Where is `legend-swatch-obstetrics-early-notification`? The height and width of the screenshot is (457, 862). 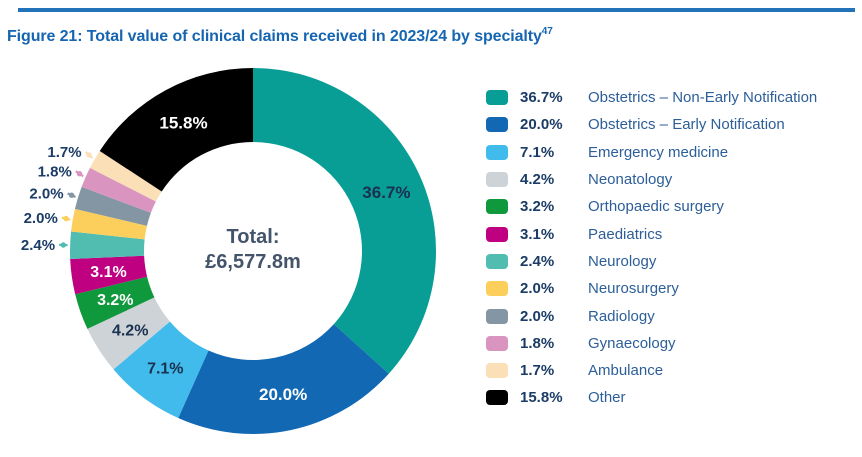 legend-swatch-obstetrics-early-notification is located at coordinates (497, 125).